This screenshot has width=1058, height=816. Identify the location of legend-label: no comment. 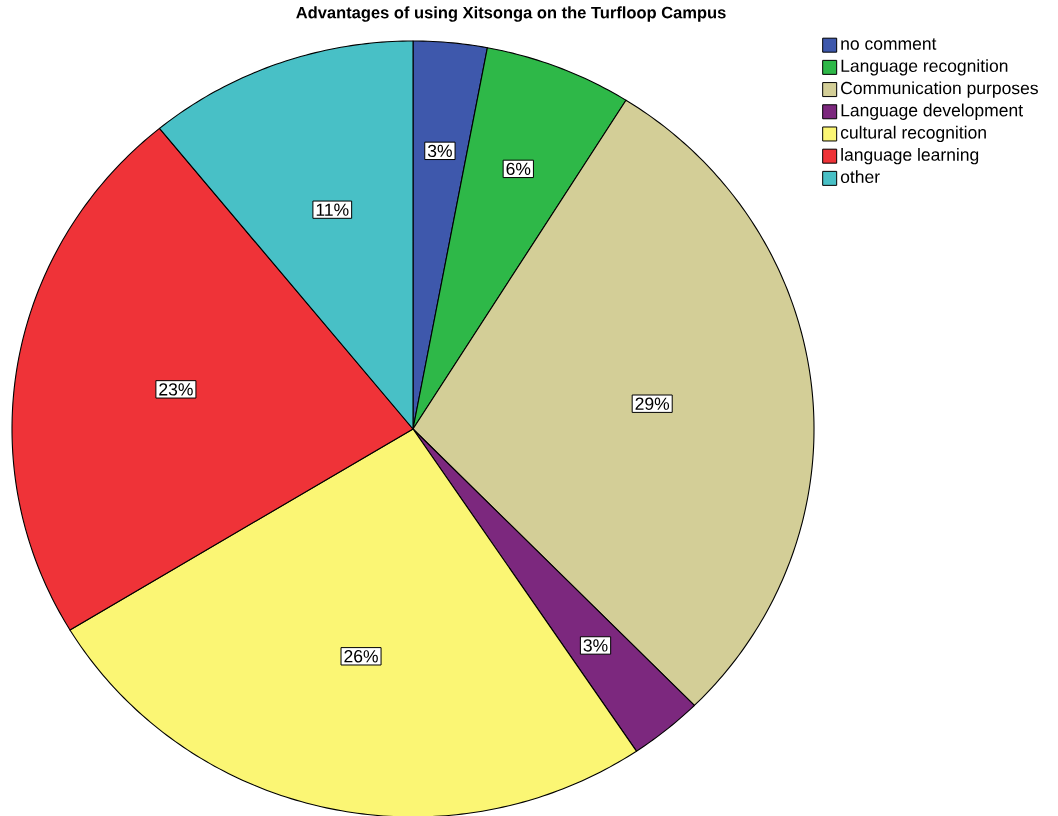
(889, 44).